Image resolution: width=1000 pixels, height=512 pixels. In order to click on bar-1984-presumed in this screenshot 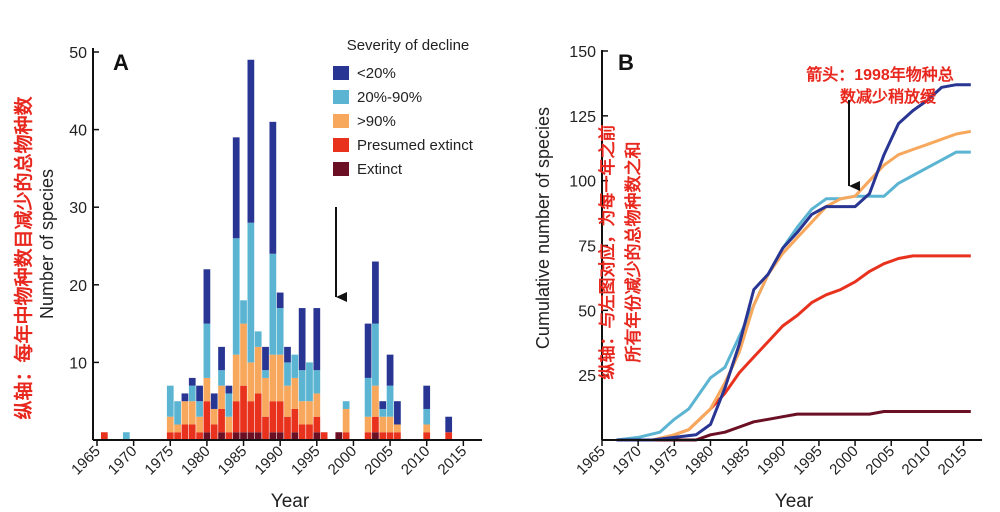, I will do `click(236, 417)`.